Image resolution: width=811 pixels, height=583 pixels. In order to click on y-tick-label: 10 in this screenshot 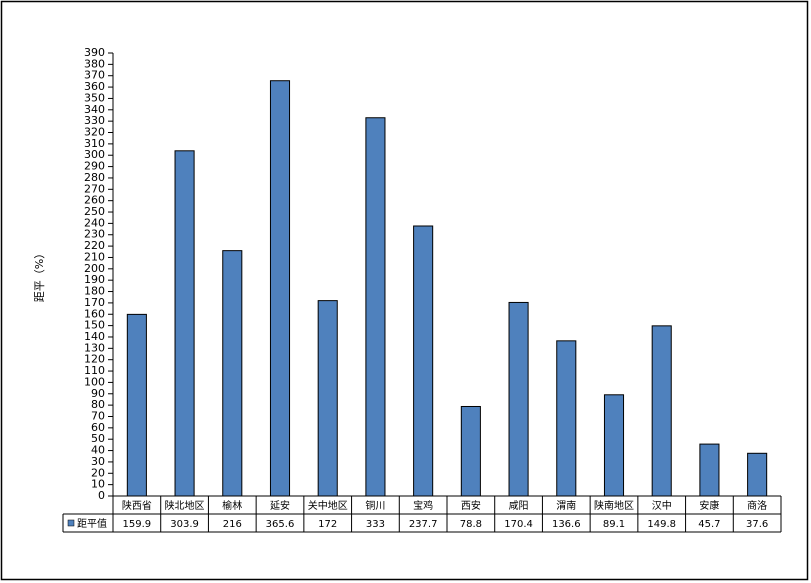, I will do `click(98, 484)`.